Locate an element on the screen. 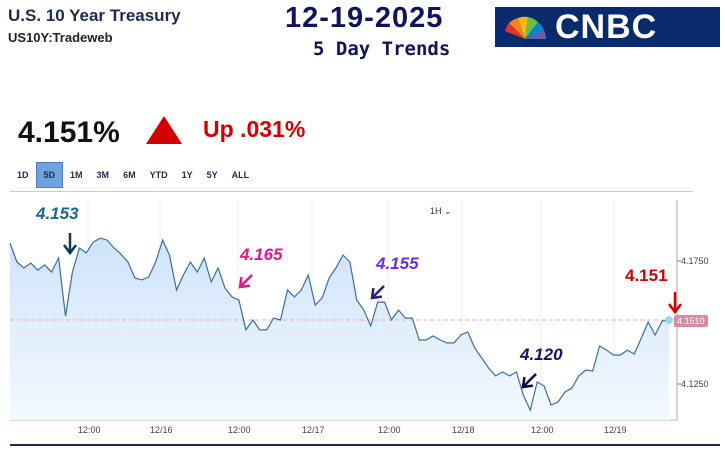 The image size is (725, 451). x-tick-label: 12/17 is located at coordinates (313, 430).